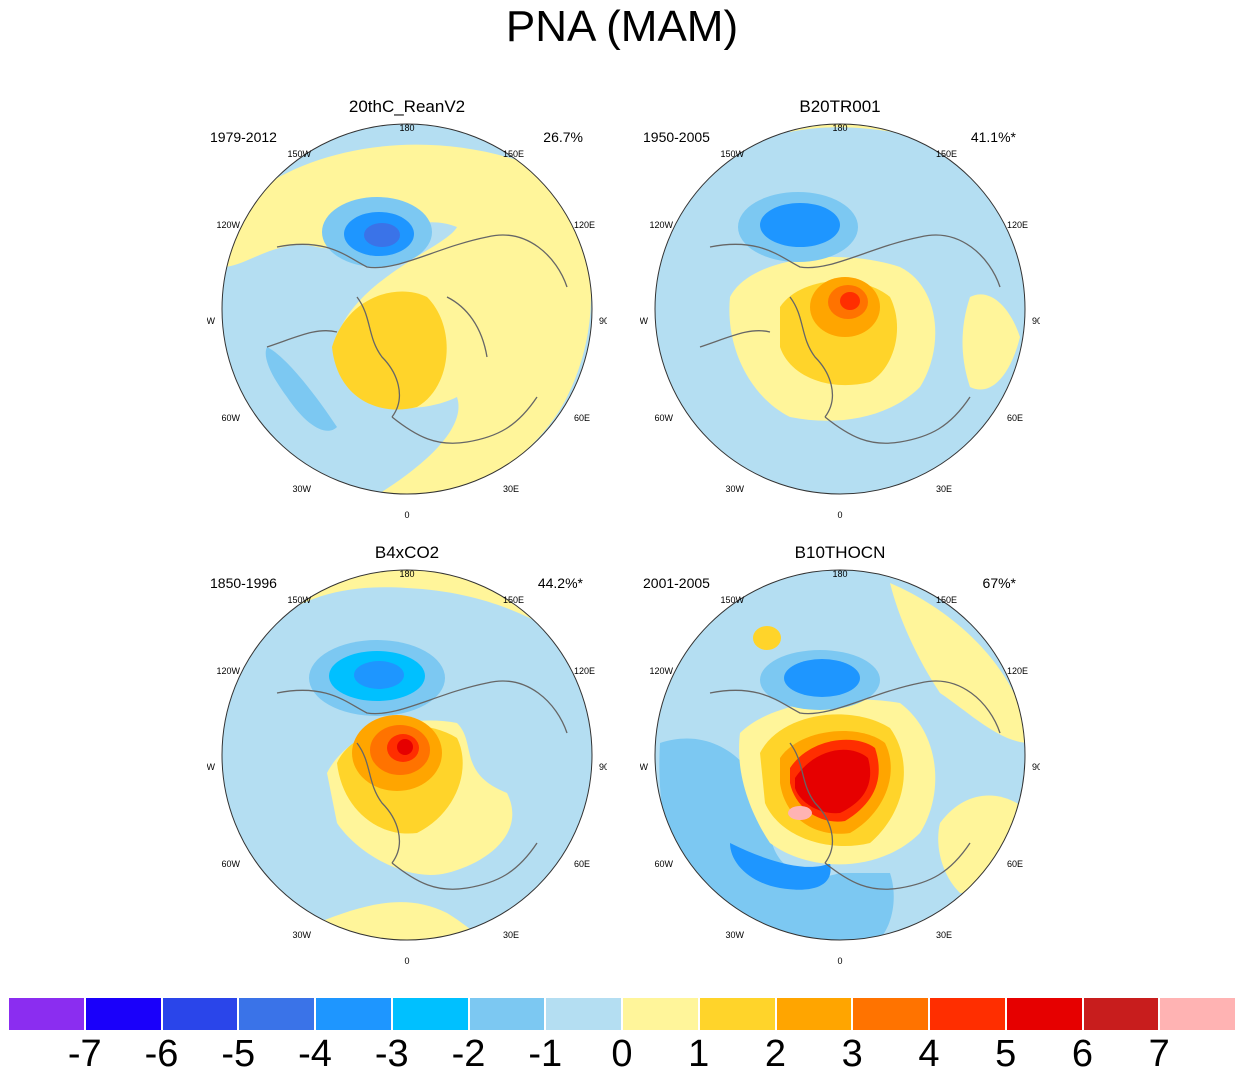 The image size is (1244, 1078). What do you see at coordinates (407, 552) in the screenshot?
I see `panel-title: B4xCO2` at bounding box center [407, 552].